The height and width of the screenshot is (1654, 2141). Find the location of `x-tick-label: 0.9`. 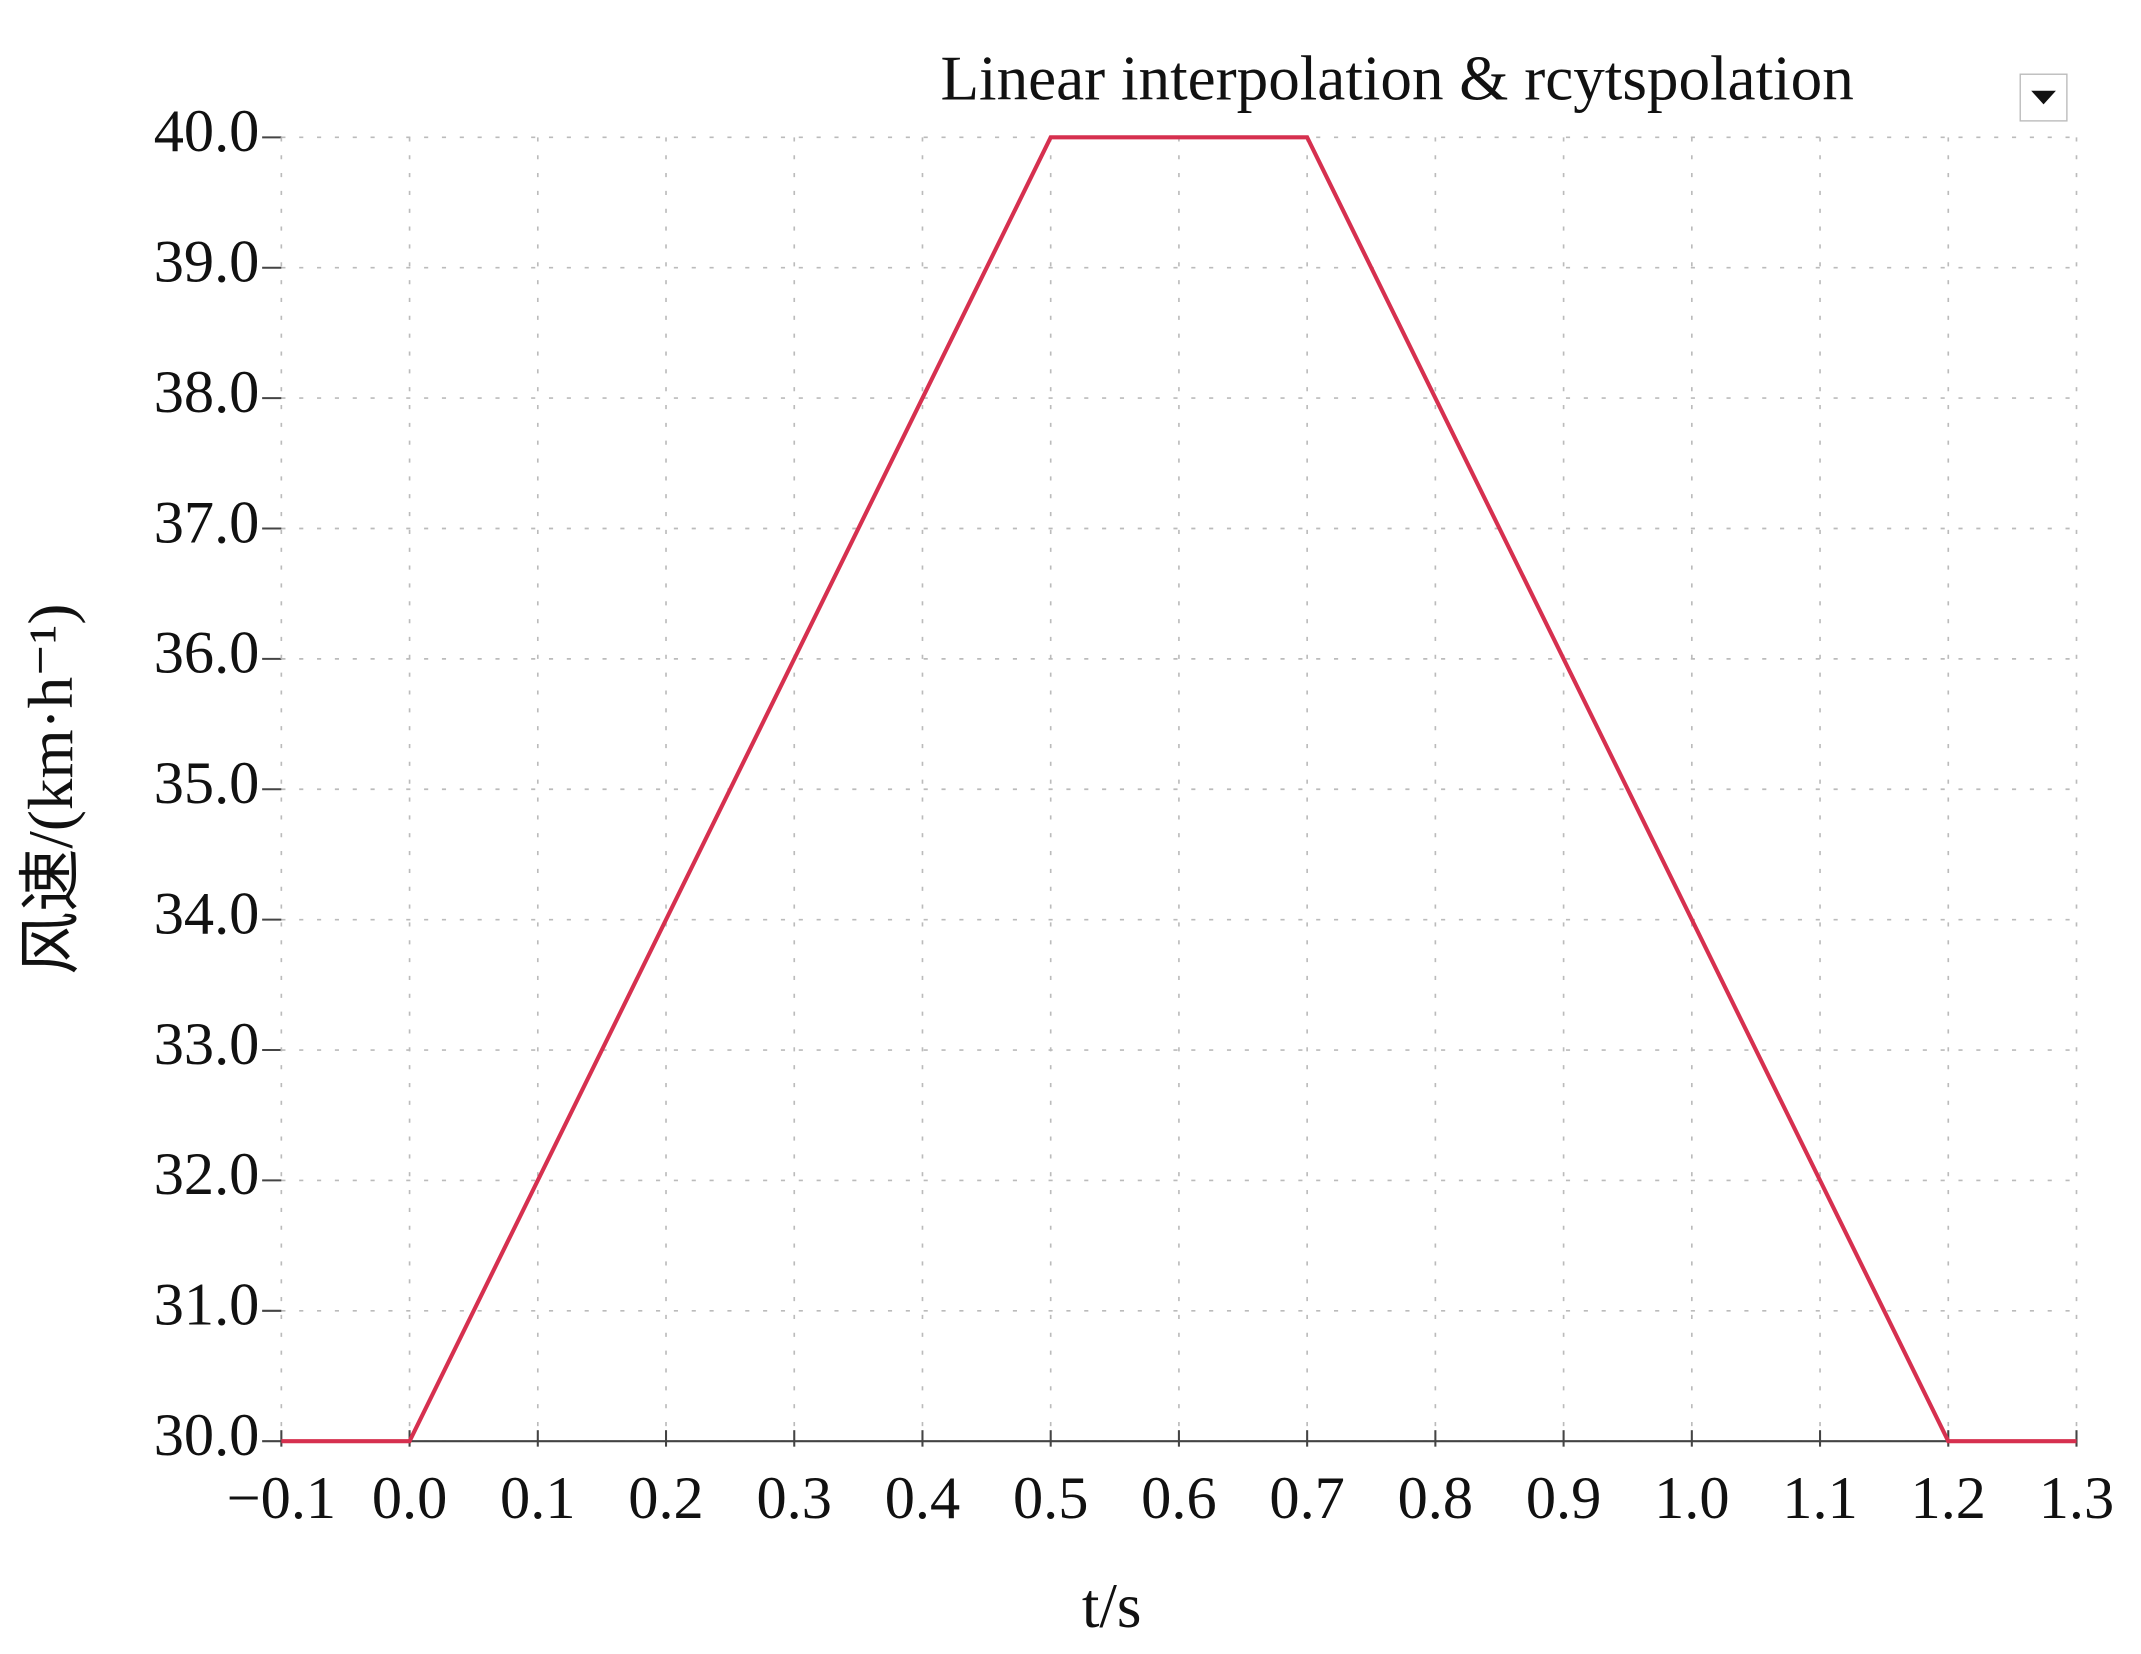

x-tick-label: 0.9 is located at coordinates (1563, 1498).